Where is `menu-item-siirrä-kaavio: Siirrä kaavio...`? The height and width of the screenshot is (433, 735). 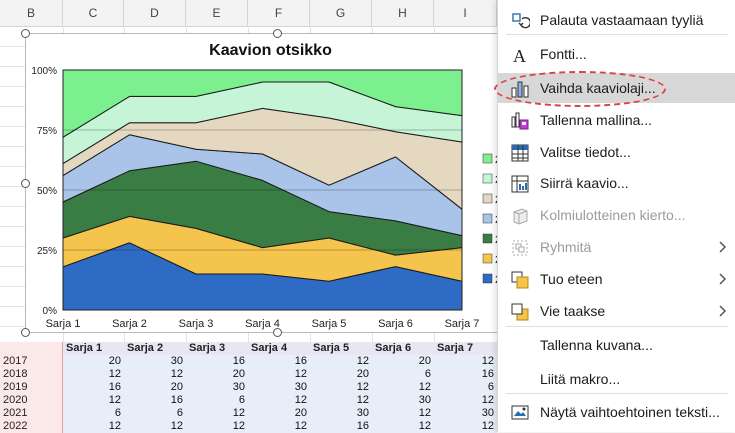 menu-item-siirrä-kaavio: Siirrä kaavio... is located at coordinates (616, 183).